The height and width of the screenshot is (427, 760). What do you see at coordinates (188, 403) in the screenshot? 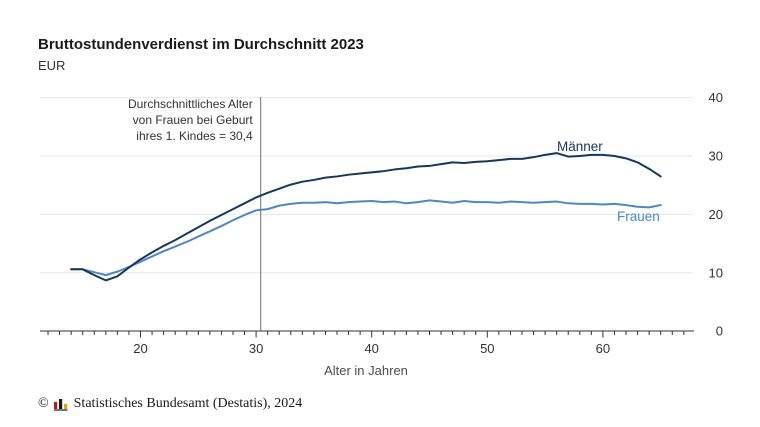
I see `source-text: Statistisches Bundesamt (Destatis), 2024` at bounding box center [188, 403].